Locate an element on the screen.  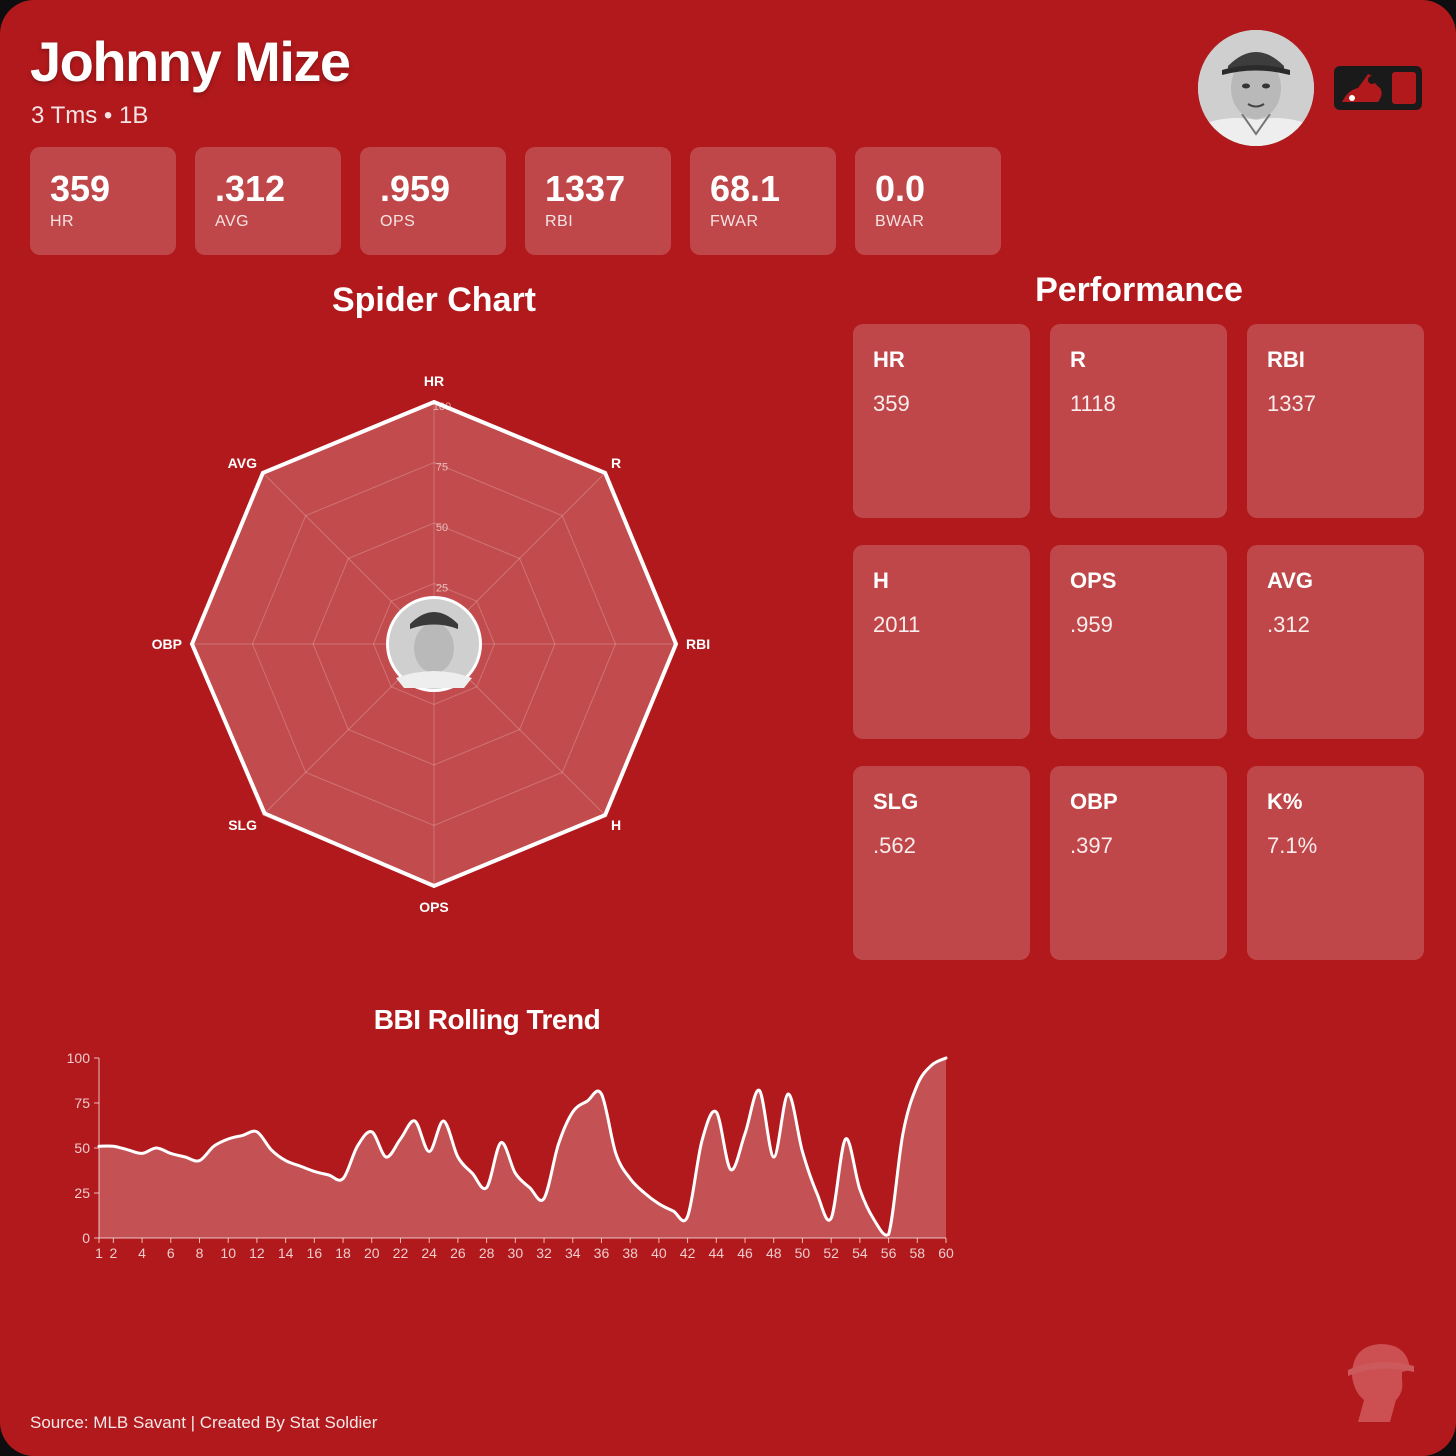
player-subtitle: 3 Tms • 1B is located at coordinates (90, 115).